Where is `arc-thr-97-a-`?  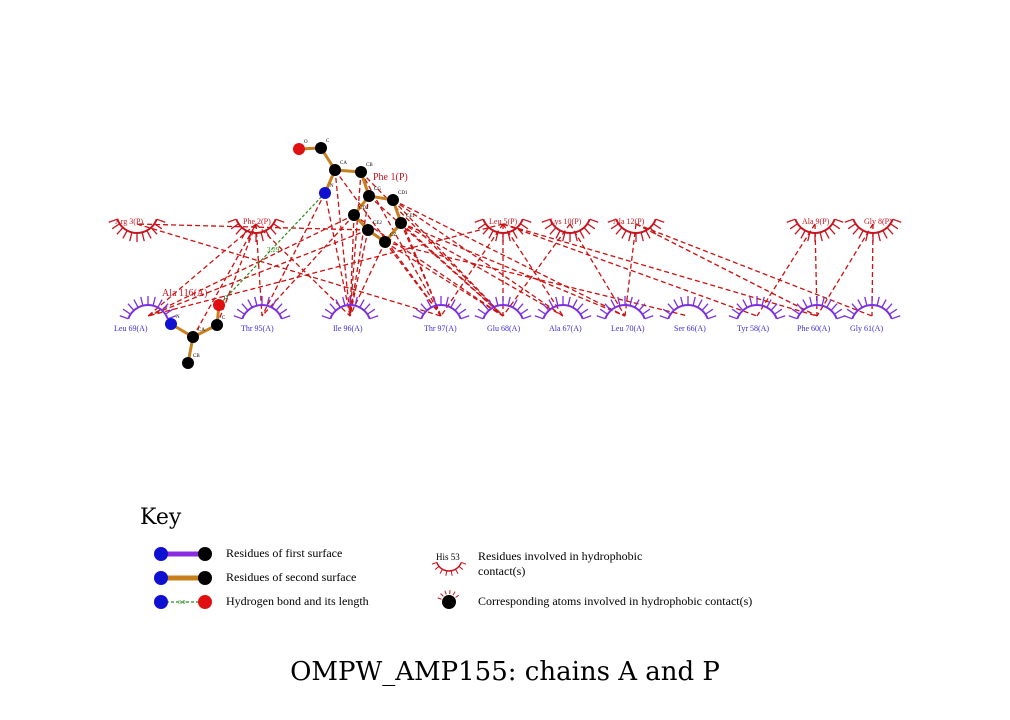
arc-thr-97-a- is located at coordinates (441, 308).